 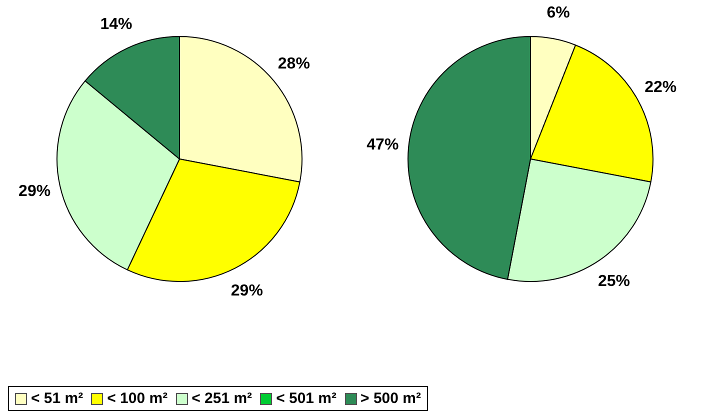 I want to click on data-label: 14%, so click(x=116, y=25).